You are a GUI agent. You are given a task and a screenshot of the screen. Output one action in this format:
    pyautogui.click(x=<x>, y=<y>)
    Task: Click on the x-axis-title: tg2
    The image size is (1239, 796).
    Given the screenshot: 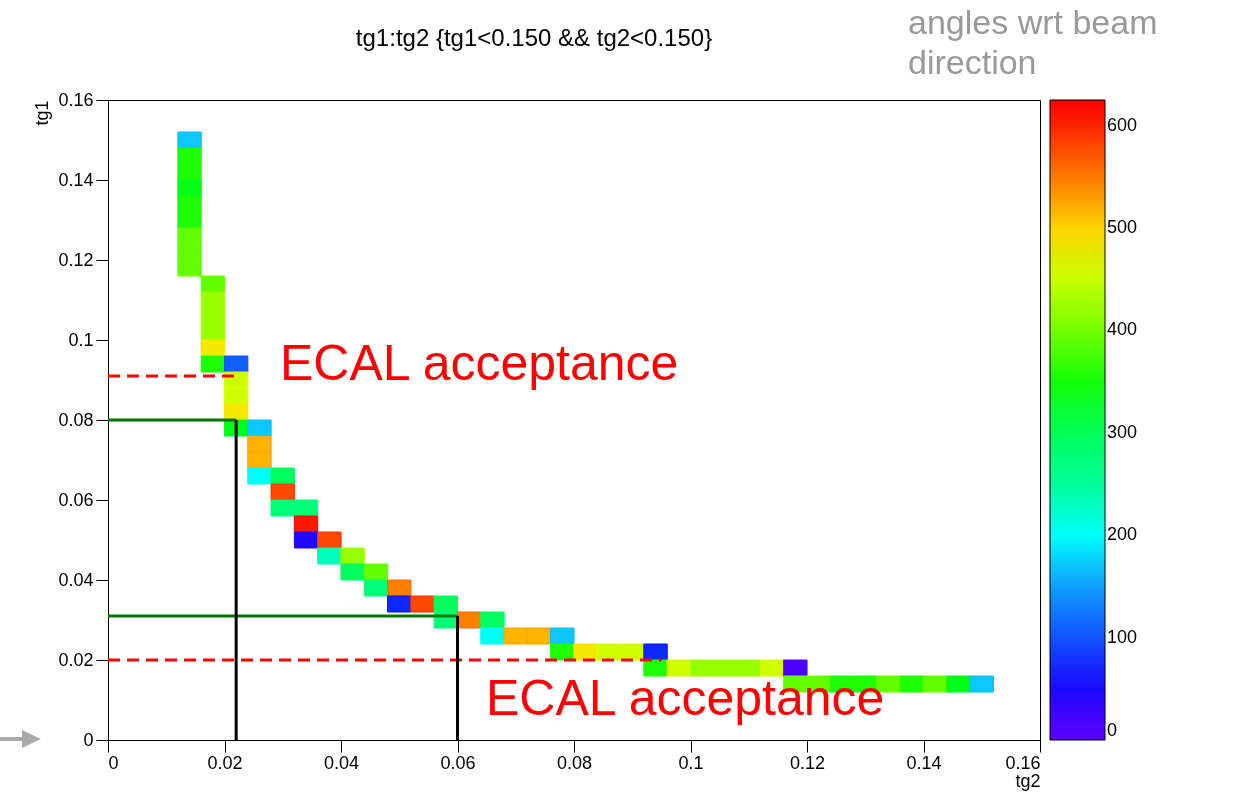 What is the action you would take?
    pyautogui.click(x=1028, y=780)
    